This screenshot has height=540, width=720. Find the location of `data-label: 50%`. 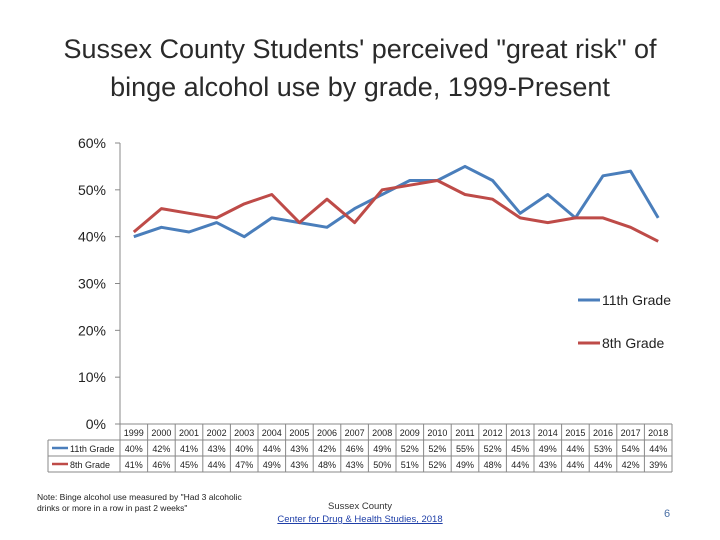

data-label: 50% is located at coordinates (382, 465).